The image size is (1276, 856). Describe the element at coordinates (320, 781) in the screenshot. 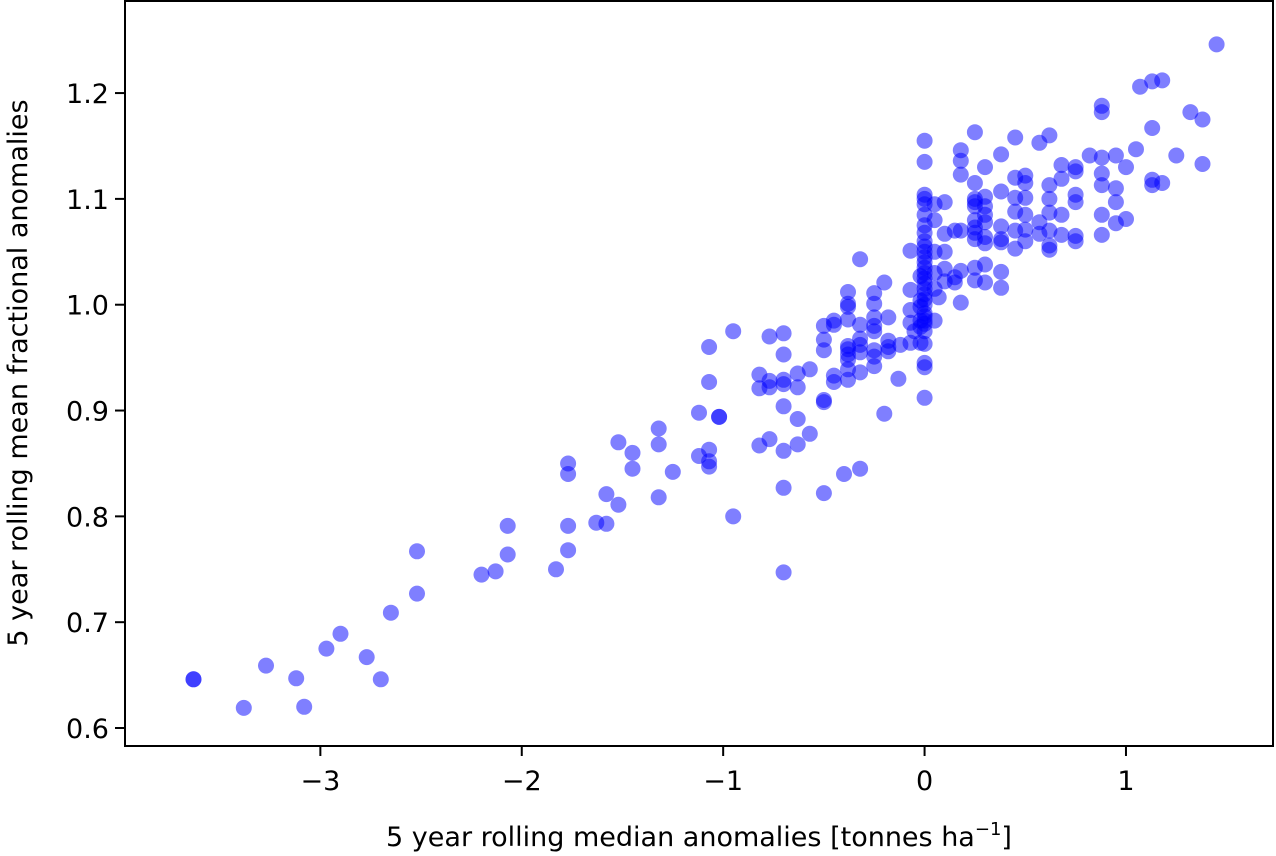

I see `x-tick-label: −3` at that location.